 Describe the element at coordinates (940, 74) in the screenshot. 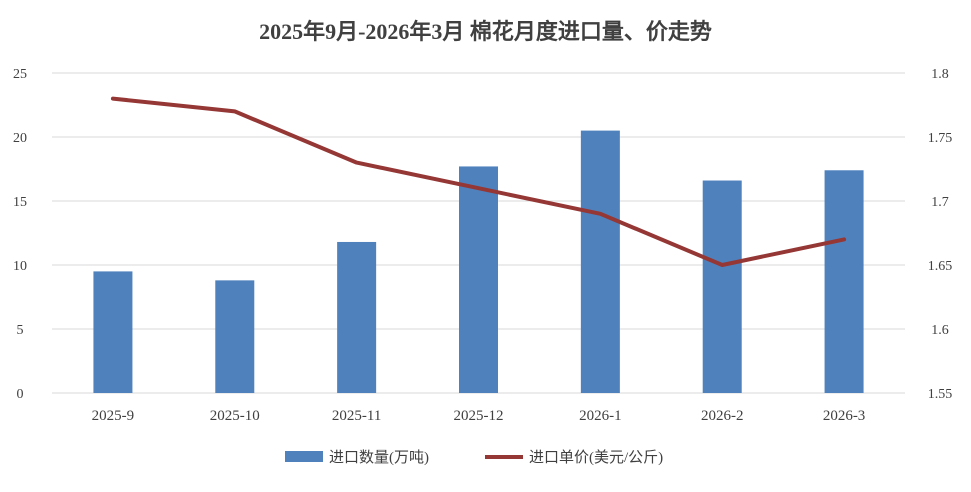

I see `y-right-tick-label: 1.8` at that location.